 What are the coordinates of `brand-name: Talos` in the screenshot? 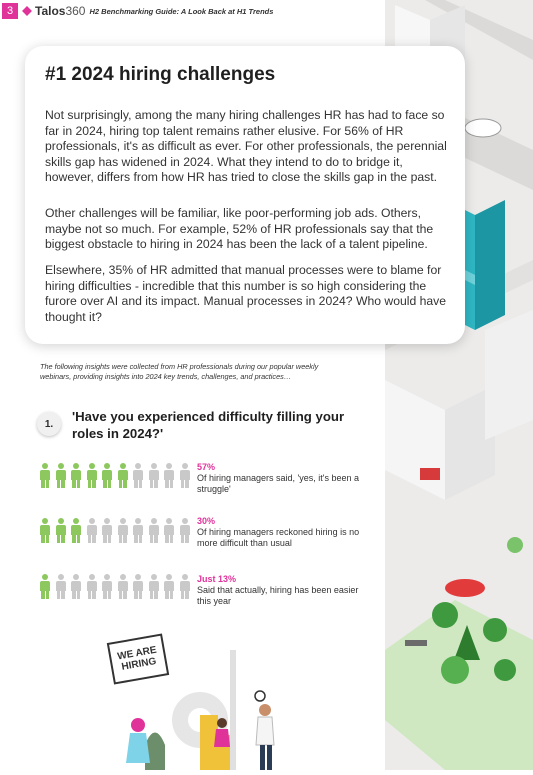 It's located at (50, 11).